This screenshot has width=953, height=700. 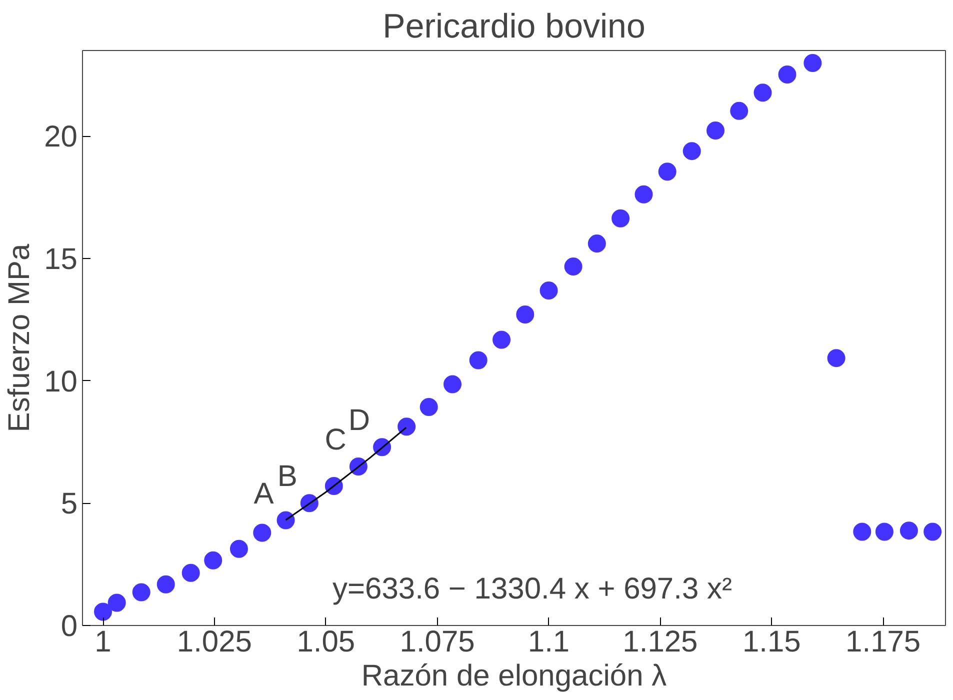 I want to click on y-tick-label: 20, so click(x=61, y=137).